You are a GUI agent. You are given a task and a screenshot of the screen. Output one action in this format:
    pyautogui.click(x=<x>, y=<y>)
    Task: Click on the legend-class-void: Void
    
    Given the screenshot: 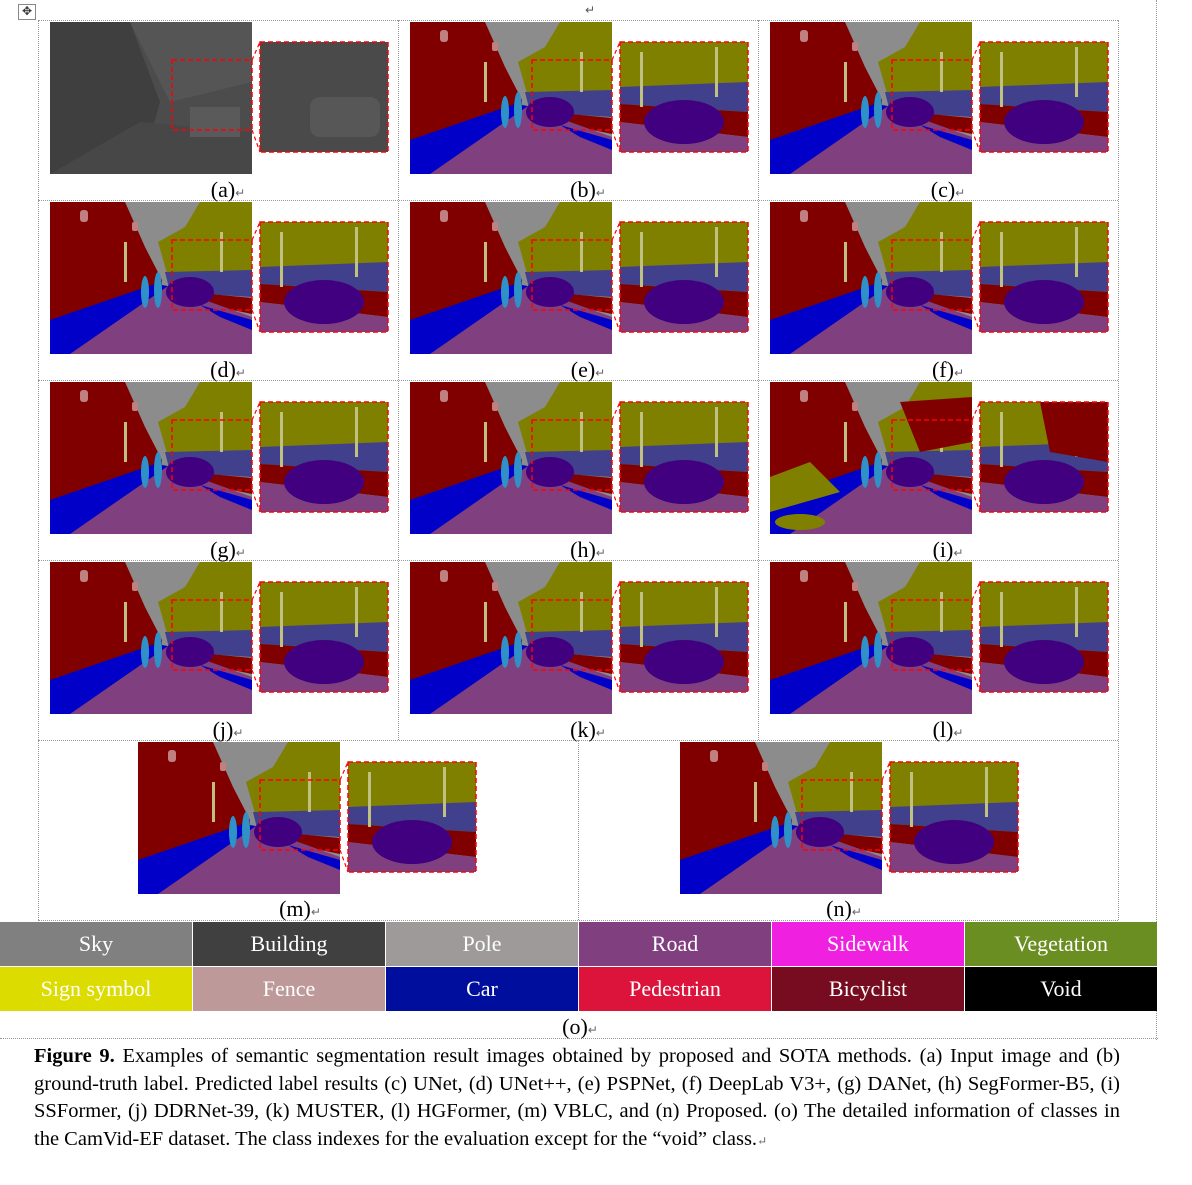 What is the action you would take?
    pyautogui.click(x=1061, y=989)
    